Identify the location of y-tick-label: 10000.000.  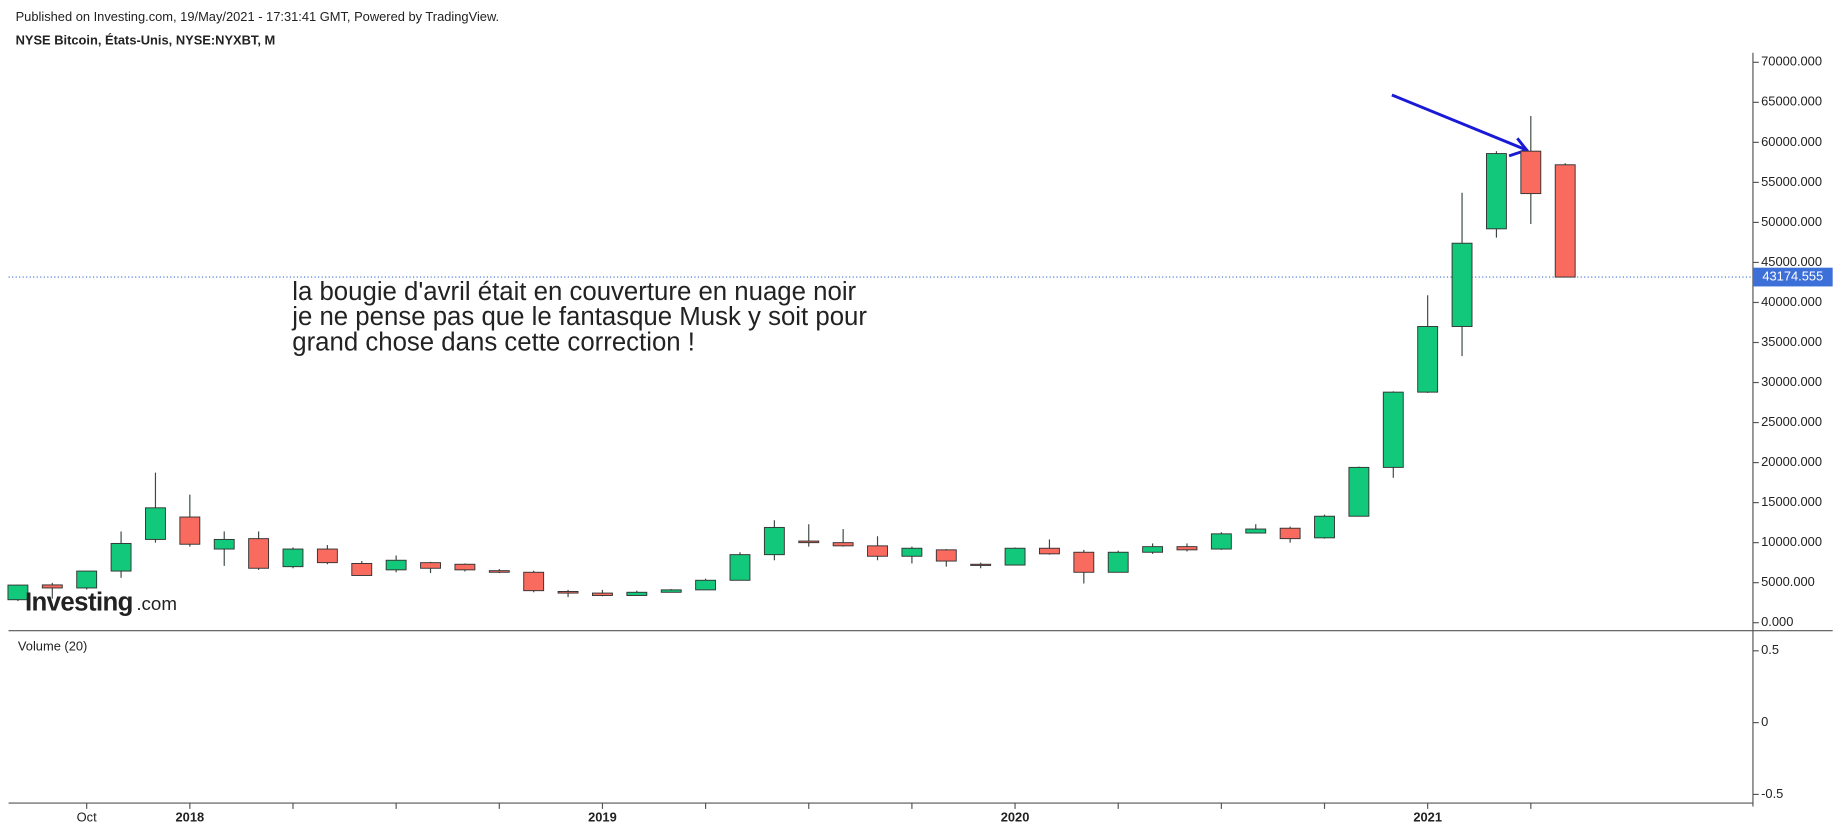
(1791, 541).